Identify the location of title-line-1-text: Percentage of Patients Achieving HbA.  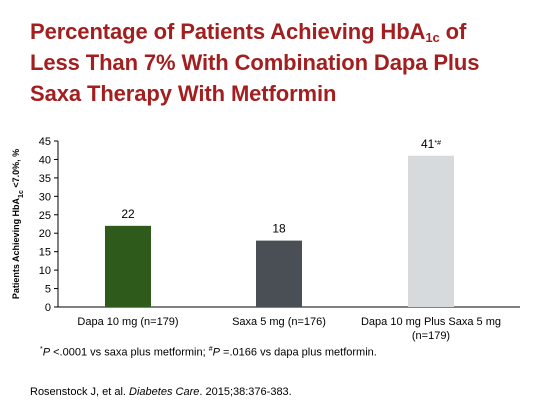
(228, 31).